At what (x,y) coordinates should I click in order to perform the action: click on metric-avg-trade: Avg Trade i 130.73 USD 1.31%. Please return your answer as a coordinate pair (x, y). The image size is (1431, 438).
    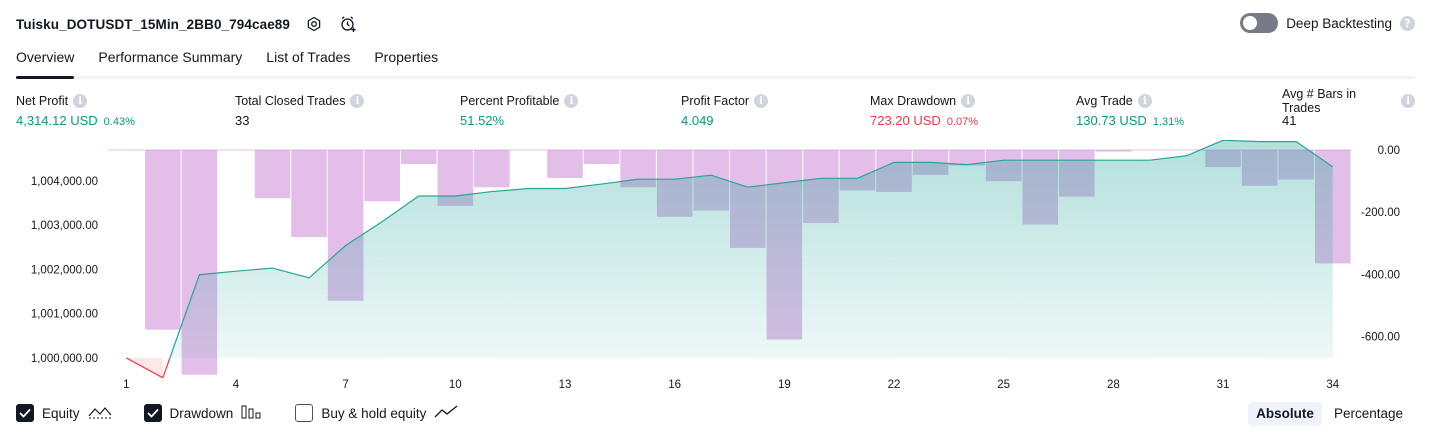
    Looking at the image, I should click on (1130, 110).